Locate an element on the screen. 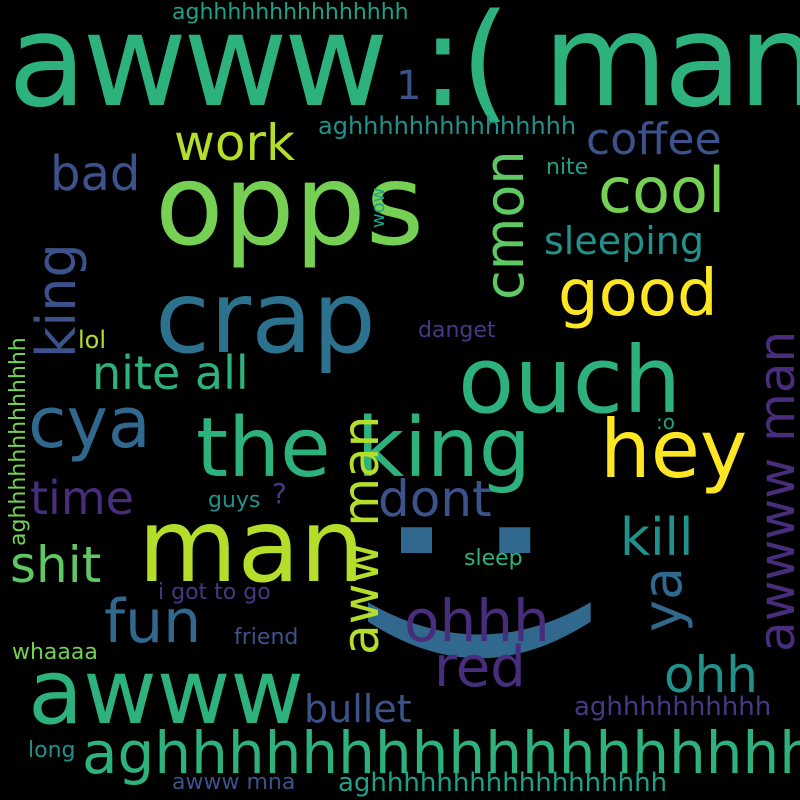 Image resolution: width=800 pixels, height=800 pixels. word-aww-man: aww man is located at coordinates (361, 535).